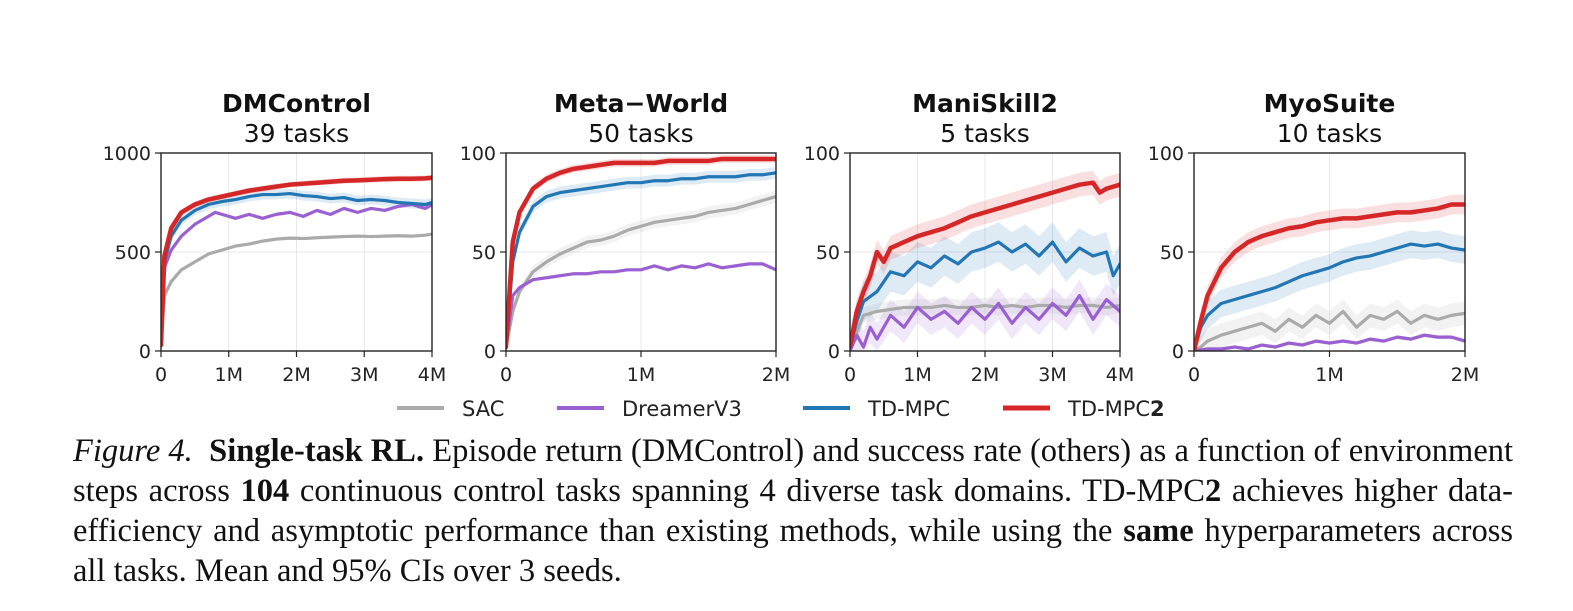 Image resolution: width=1573 pixels, height=611 pixels. Describe the element at coordinates (781, 409) in the screenshot. I see `legend: SAC DreamerV3 TD-MPC TD-MPC2` at that location.